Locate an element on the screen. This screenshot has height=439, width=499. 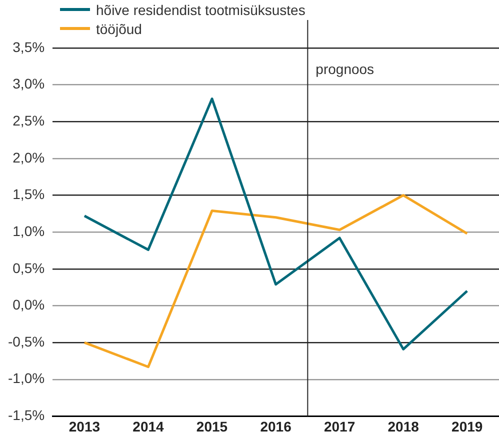
y-tick-label: 1,0% is located at coordinates (28, 230).